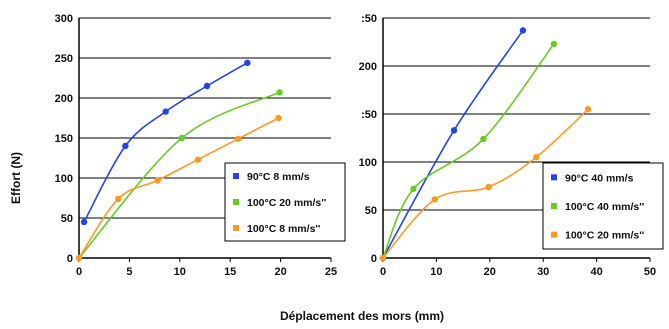 This screenshot has height=329, width=669. What do you see at coordinates (64, 139) in the screenshot?
I see `y-tick-label: 150` at bounding box center [64, 139].